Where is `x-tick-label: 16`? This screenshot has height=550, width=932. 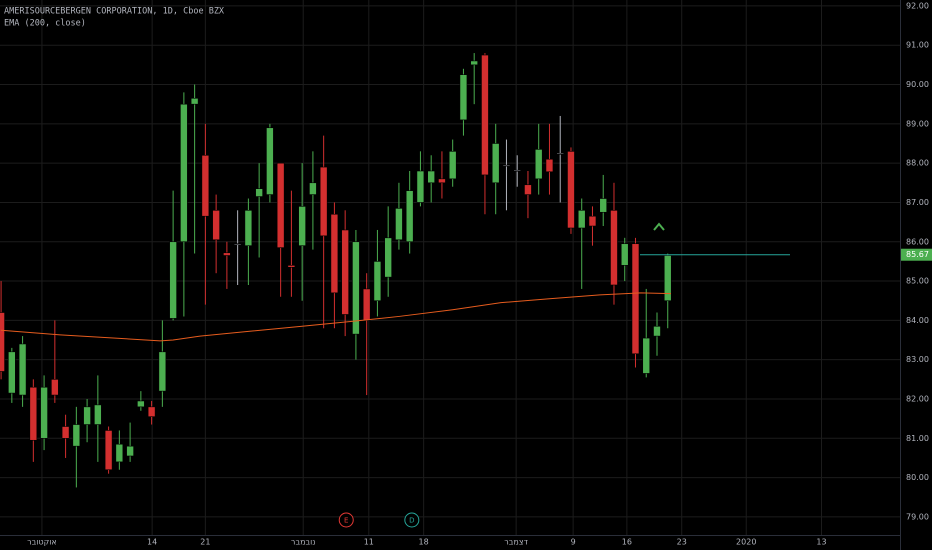 x-tick-label: 16 is located at coordinates (627, 542).